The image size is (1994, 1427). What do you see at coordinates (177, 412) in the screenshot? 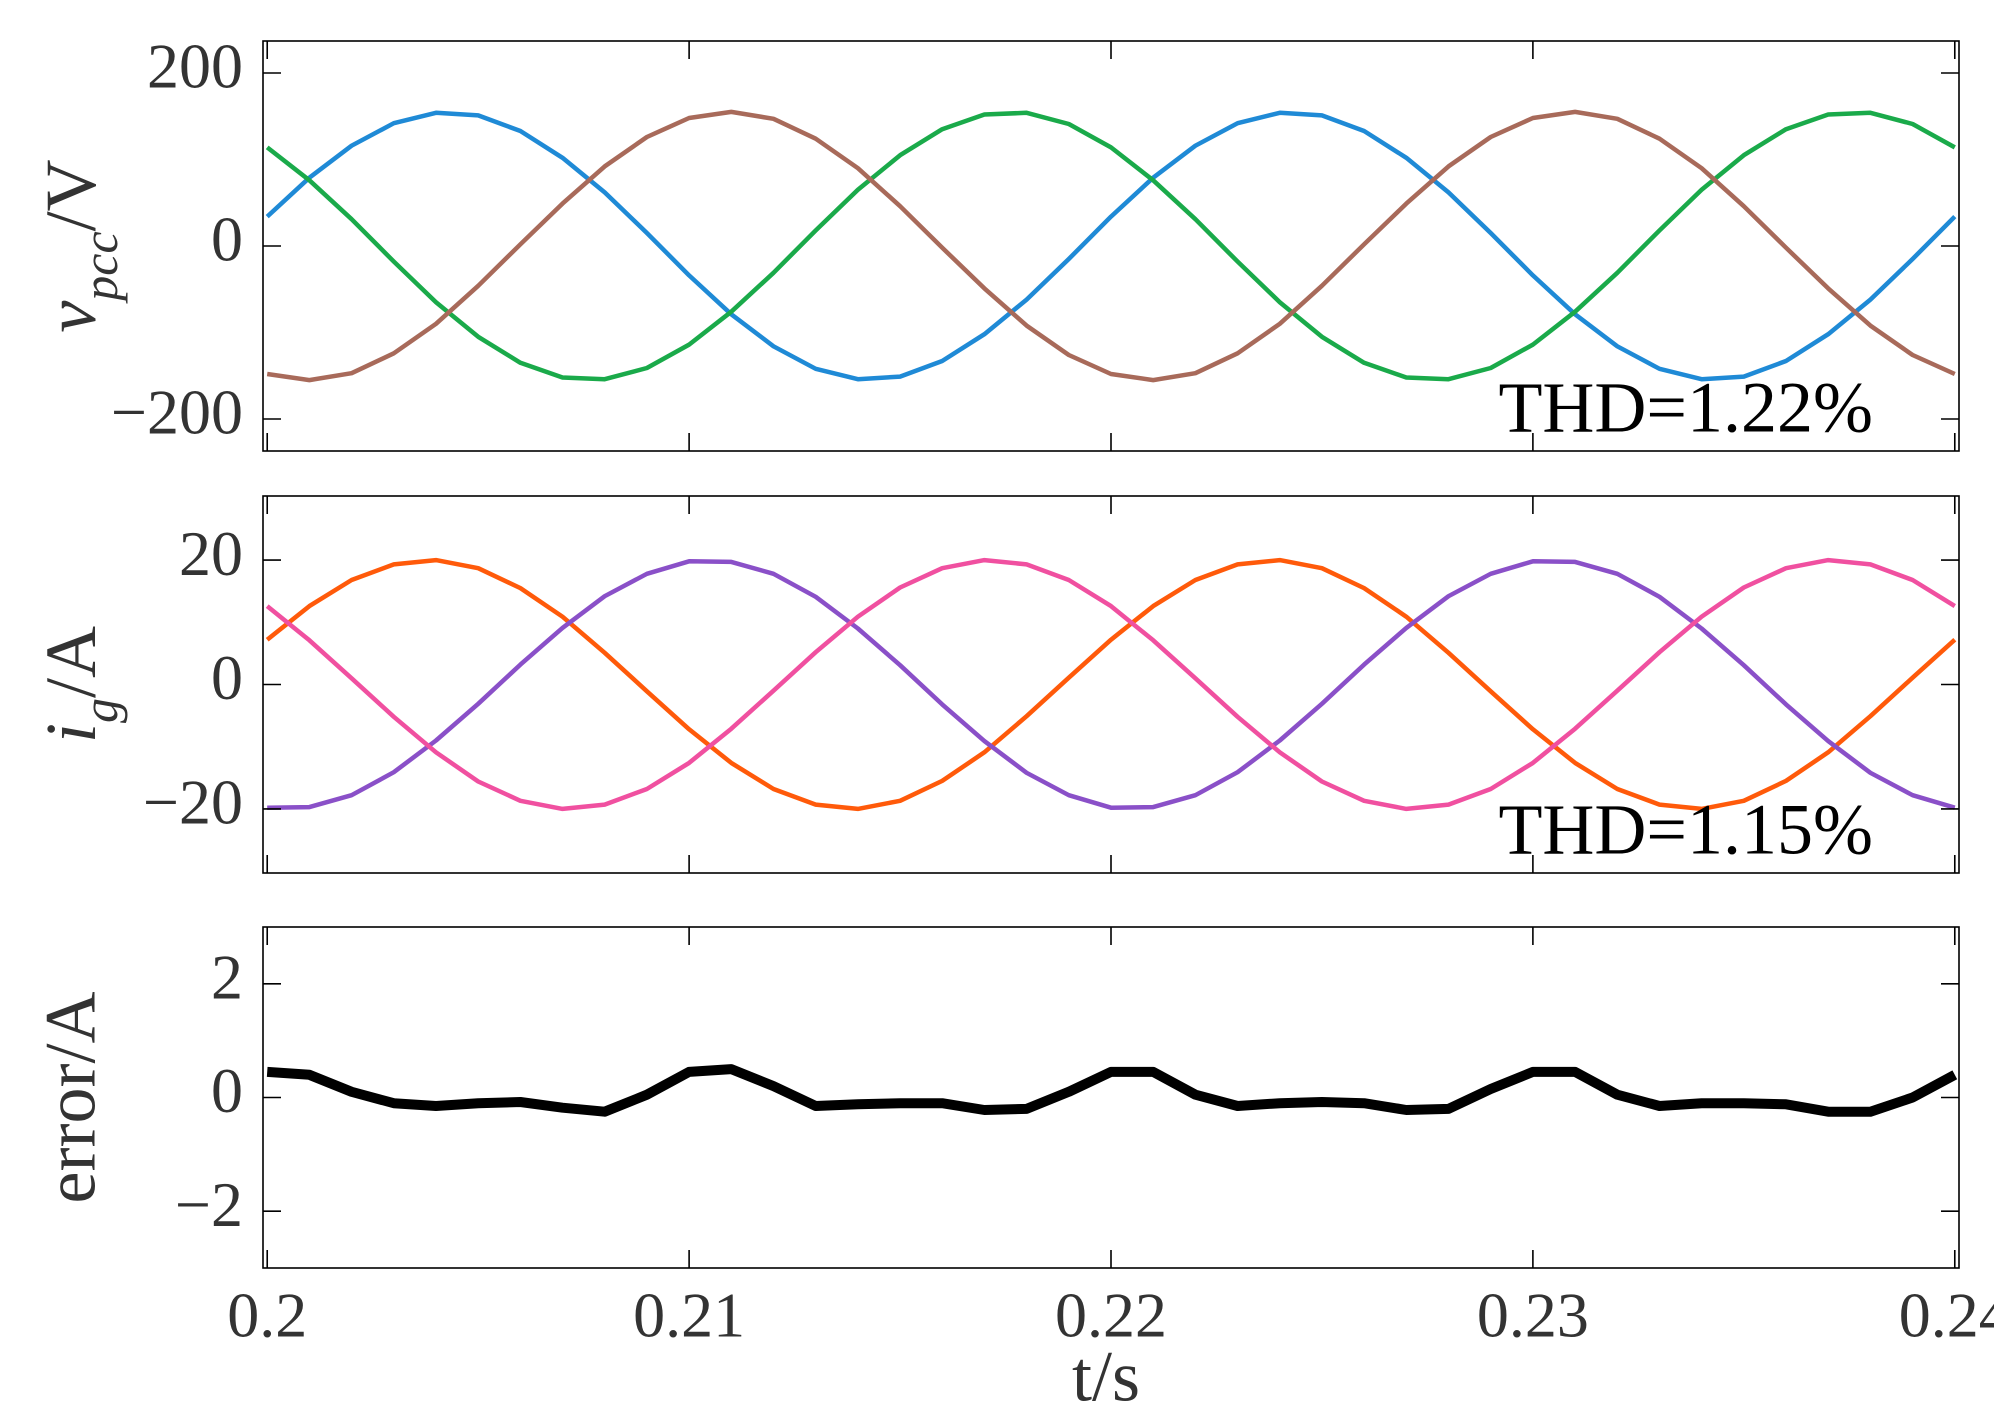
I see `y-tick-label: −200` at bounding box center [177, 412].